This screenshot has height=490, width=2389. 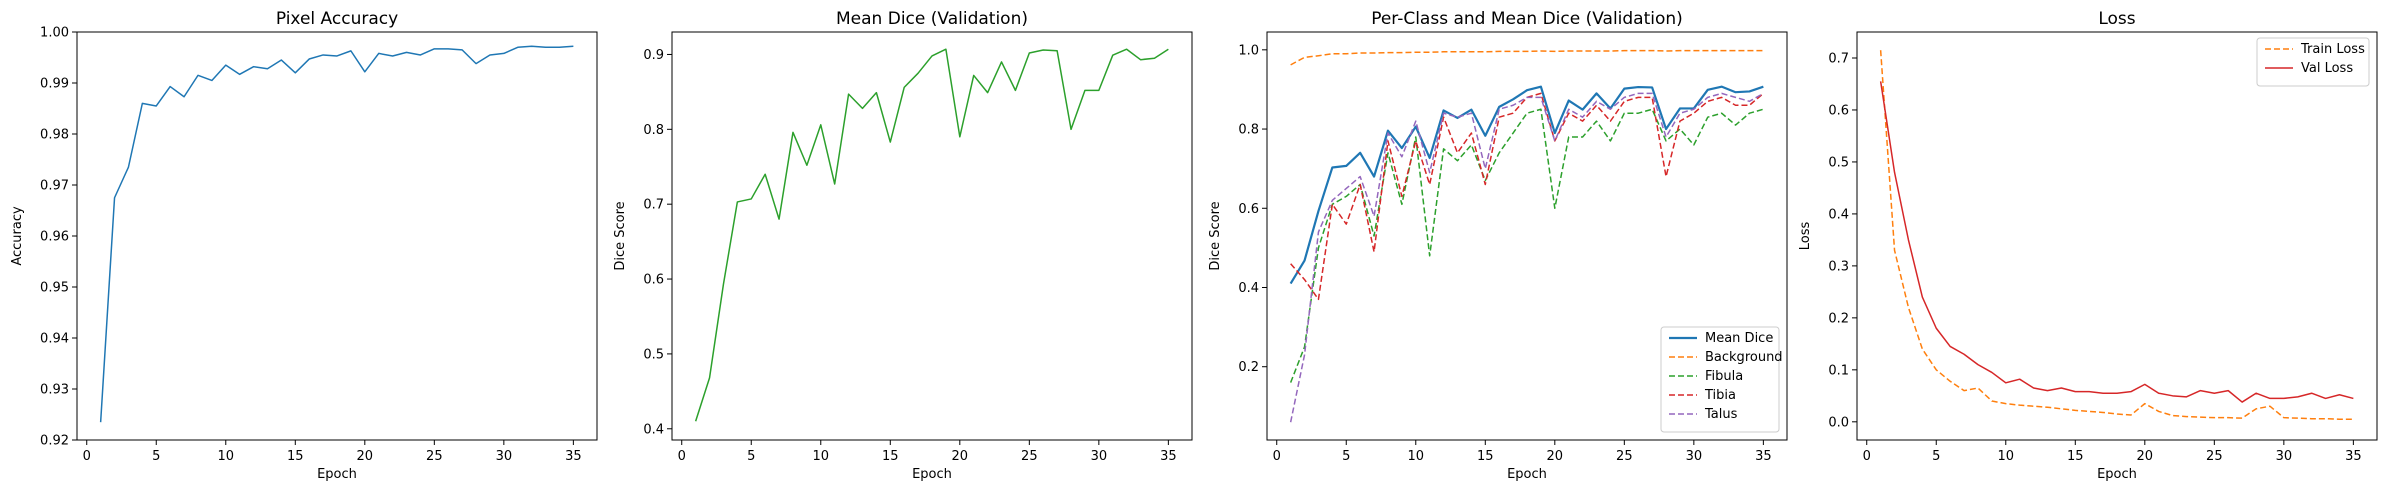 I want to click on series-line-talus, so click(x=1526, y=257).